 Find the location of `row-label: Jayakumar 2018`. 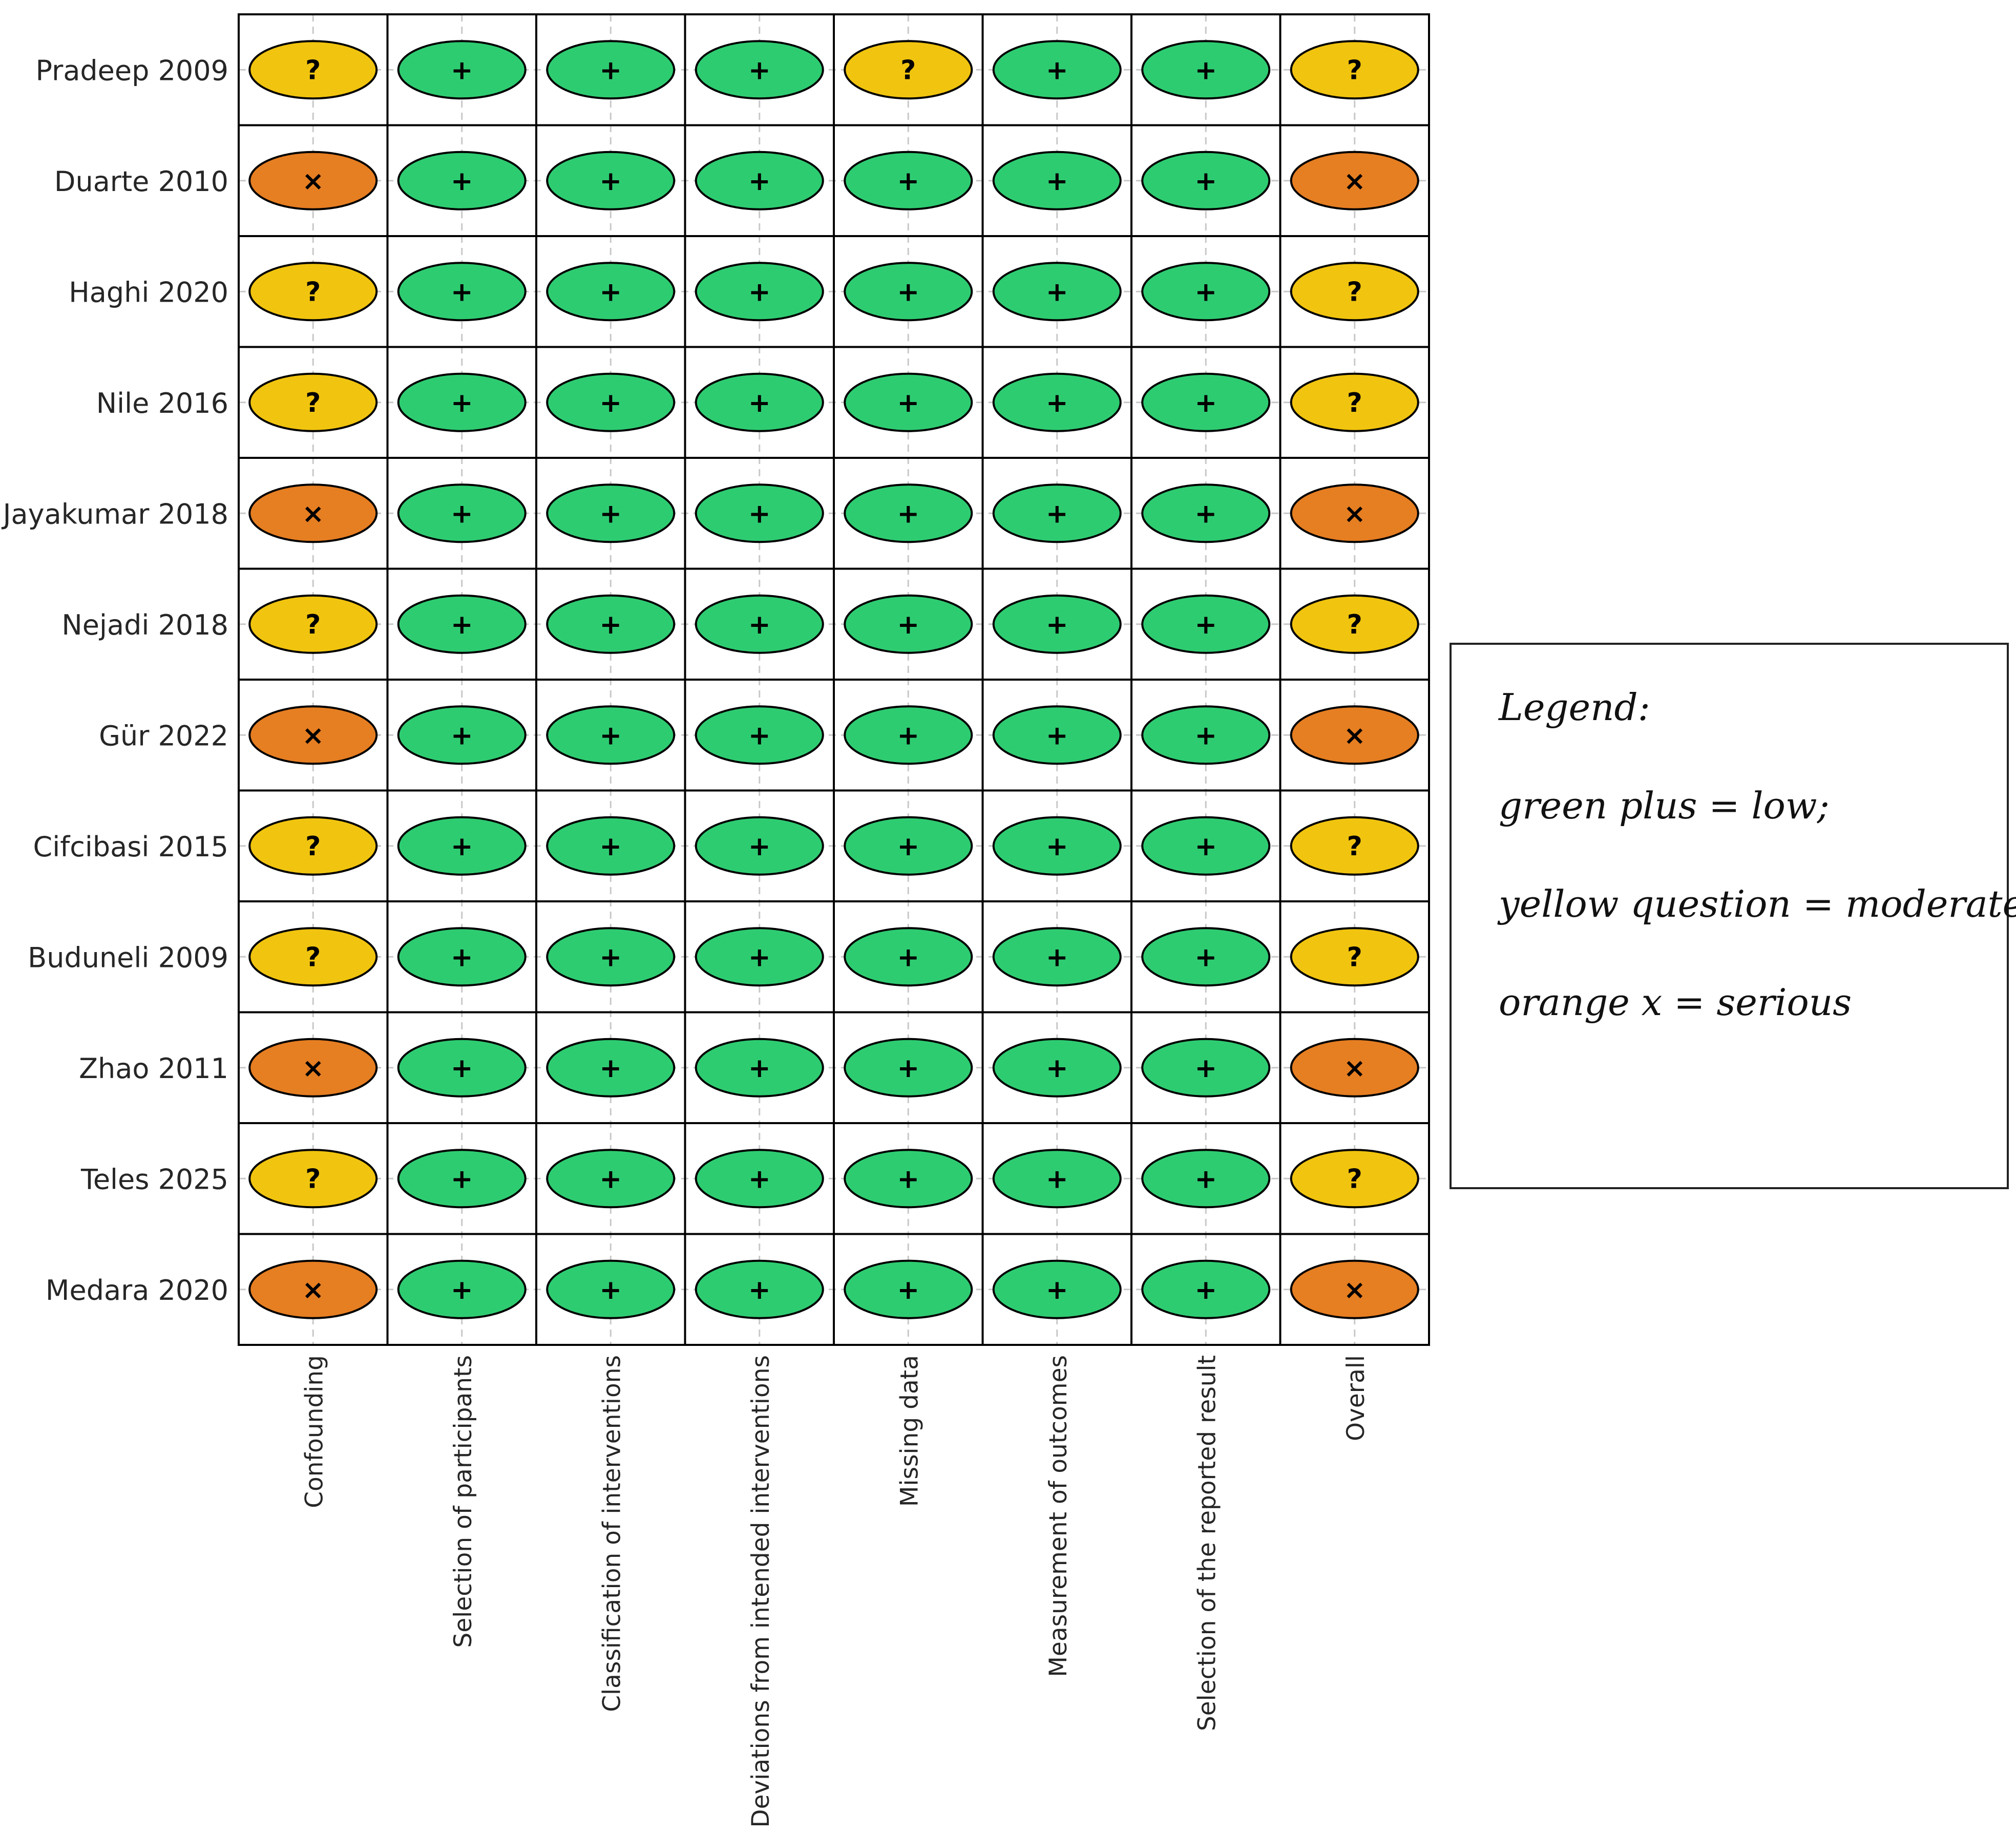

row-label: Jayakumar 2018 is located at coordinates (115, 514).